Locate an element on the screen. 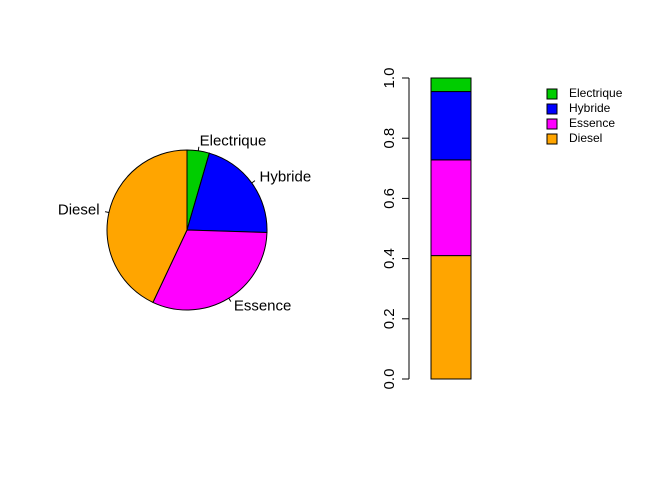 Image resolution: width=672 pixels, height=480 pixels. pie-label-line-electrique is located at coordinates (198, 148).